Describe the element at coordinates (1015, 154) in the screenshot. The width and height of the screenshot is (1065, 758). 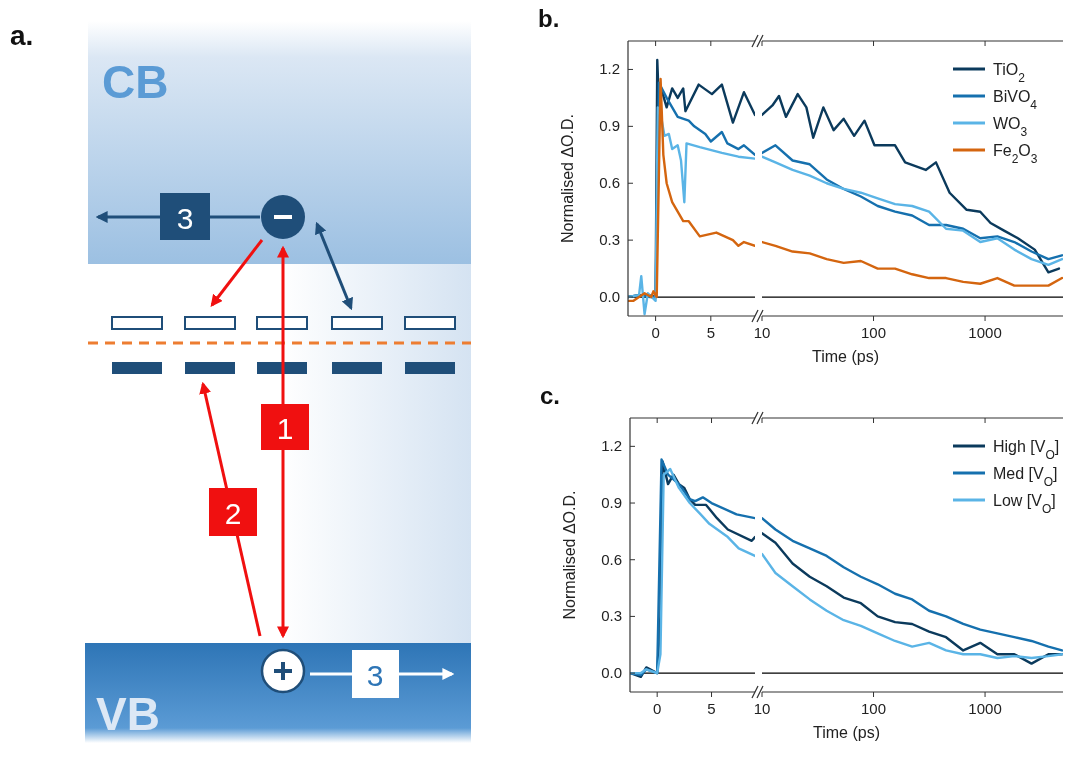
I see `legend-label: Fe$_{2}$O$_{3}$` at that location.